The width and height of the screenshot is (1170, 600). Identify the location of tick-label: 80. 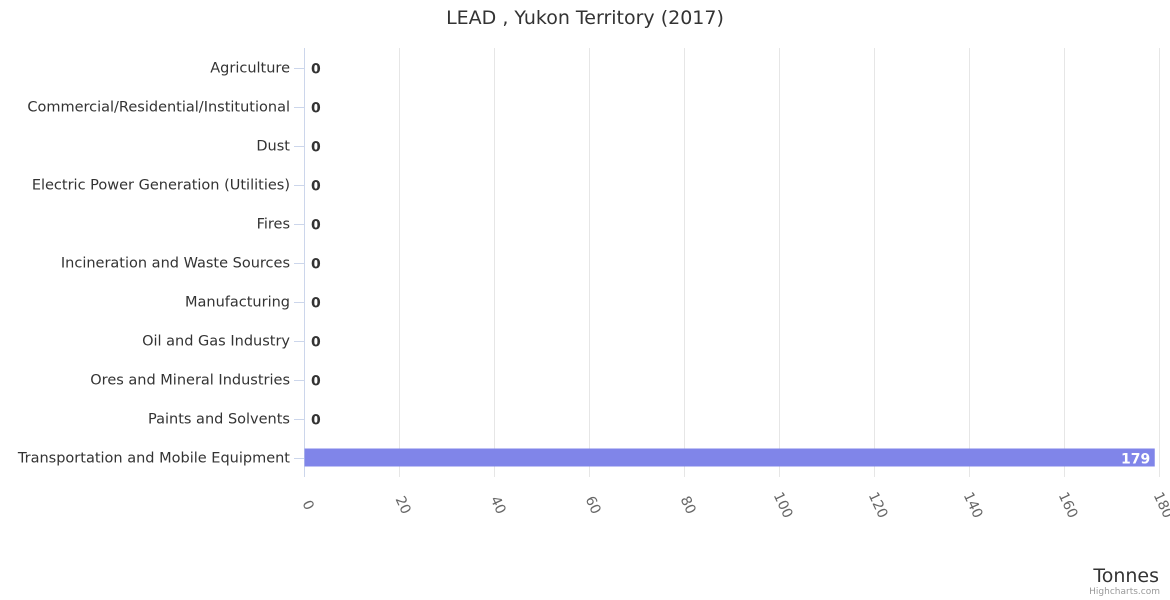
(688, 505).